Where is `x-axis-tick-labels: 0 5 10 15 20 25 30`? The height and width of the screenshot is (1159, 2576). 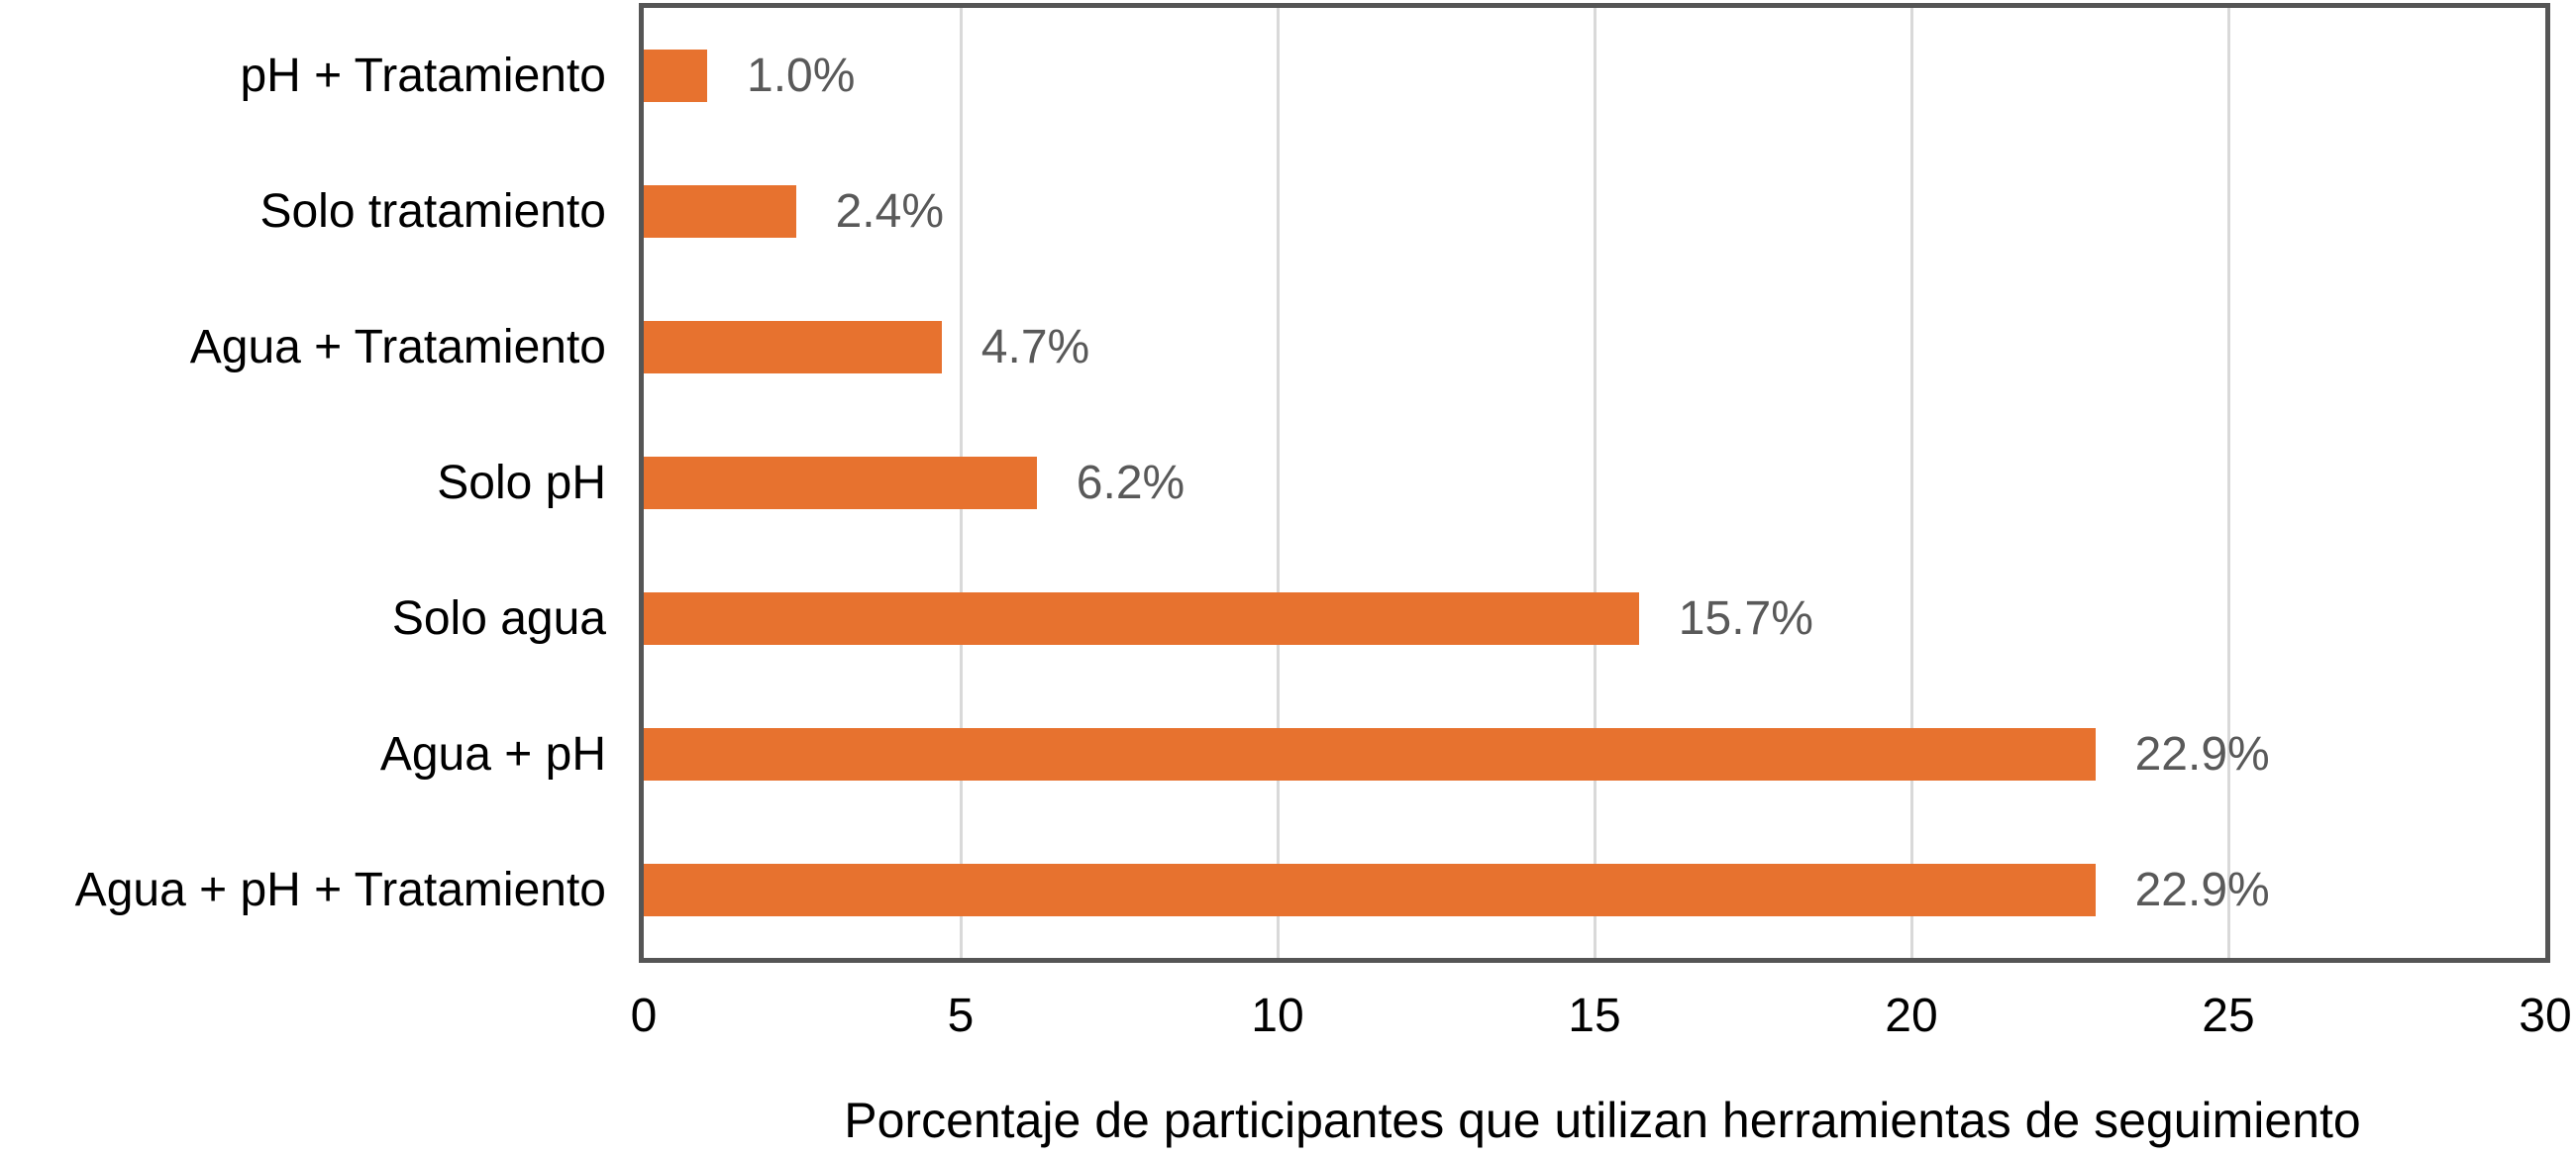 x-axis-tick-labels: 0 5 10 15 20 25 30 is located at coordinates (1288, 1023).